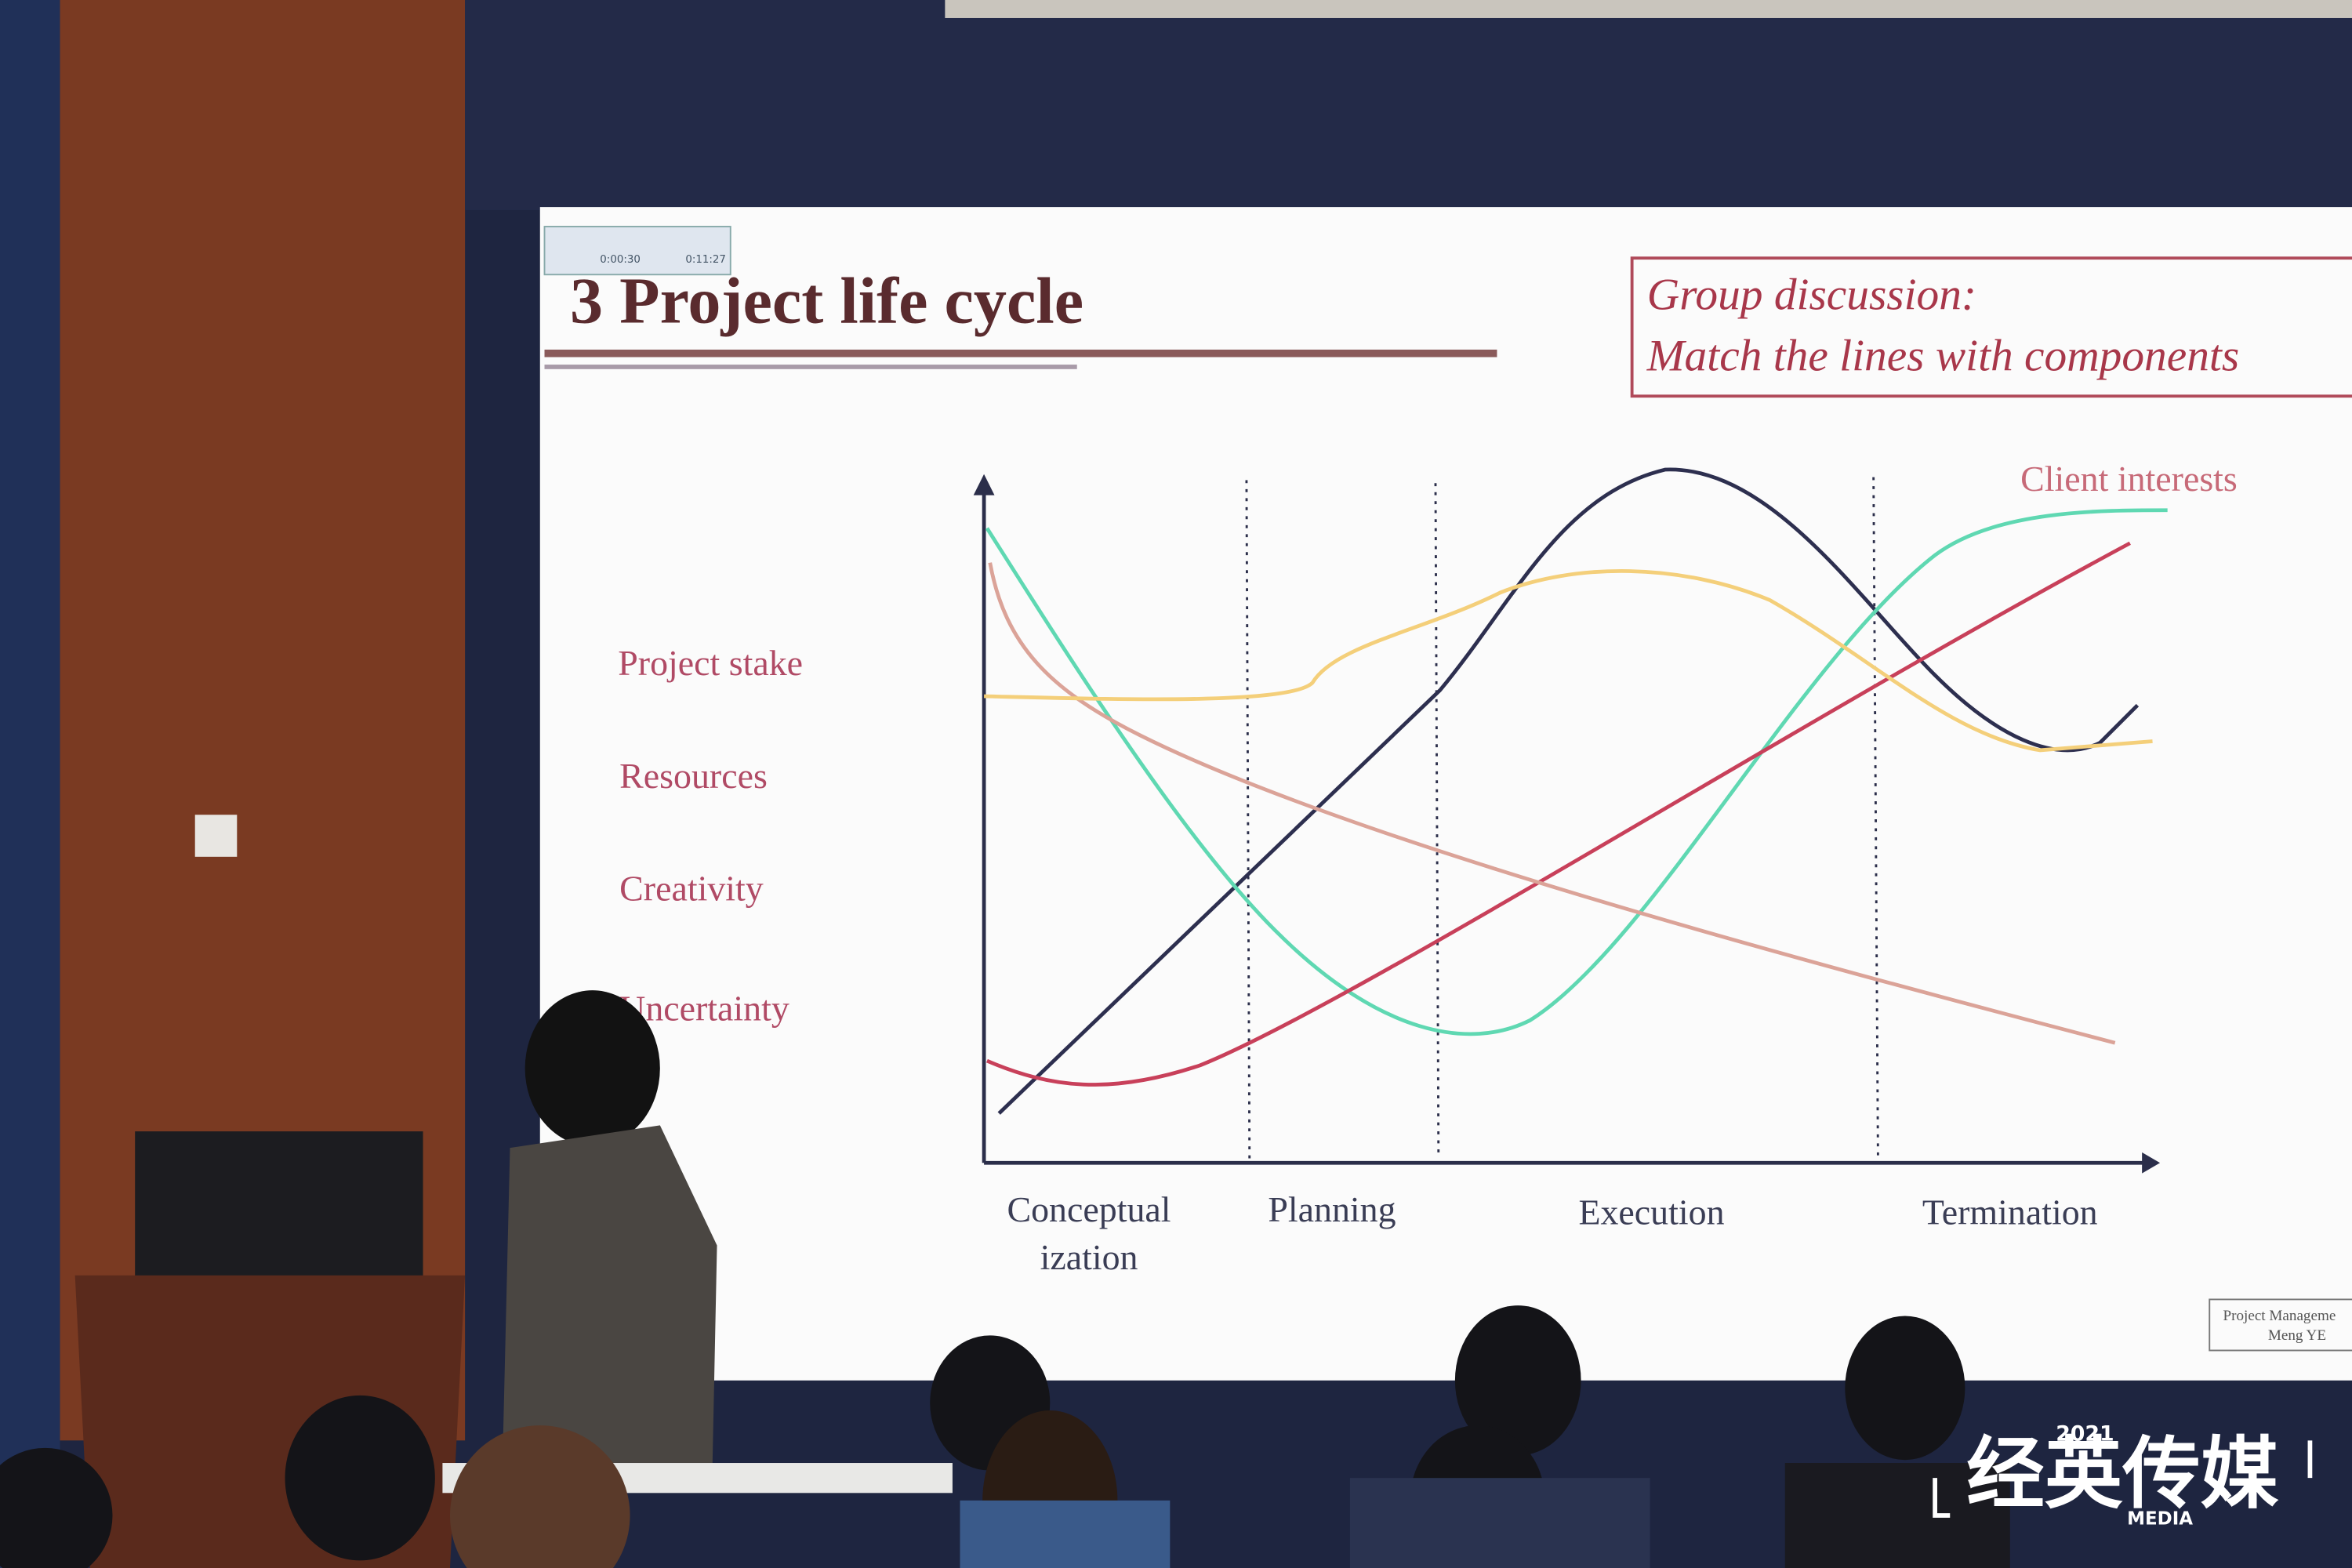  I want to click on phase-label: Conceptual, so click(1089, 1209).